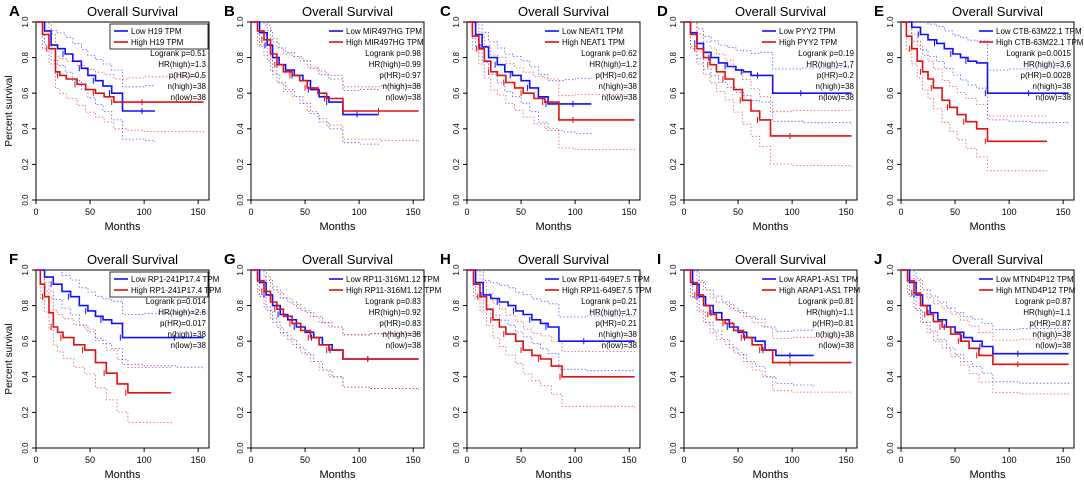  Describe the element at coordinates (609, 53) in the screenshot. I see `stat-text: Logrank p=0.62` at that location.